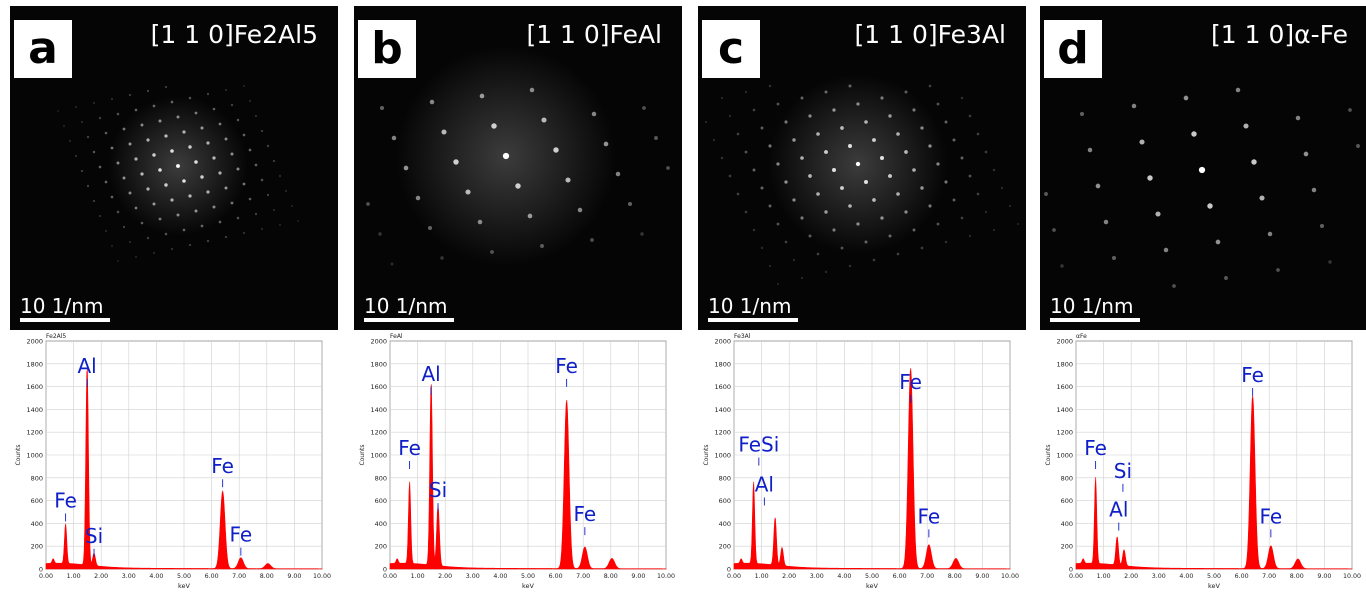 The height and width of the screenshot is (597, 1366). Describe the element at coordinates (862, 168) in the screenshot. I see `diffraction-pattern: c [1 1 0]Fe3Al 10 1/nm` at that location.